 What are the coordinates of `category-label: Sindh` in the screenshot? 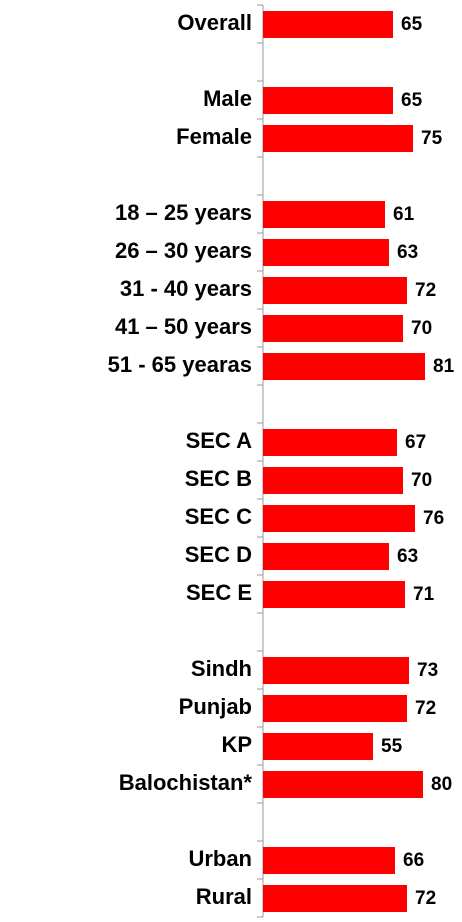 It's located at (221, 668).